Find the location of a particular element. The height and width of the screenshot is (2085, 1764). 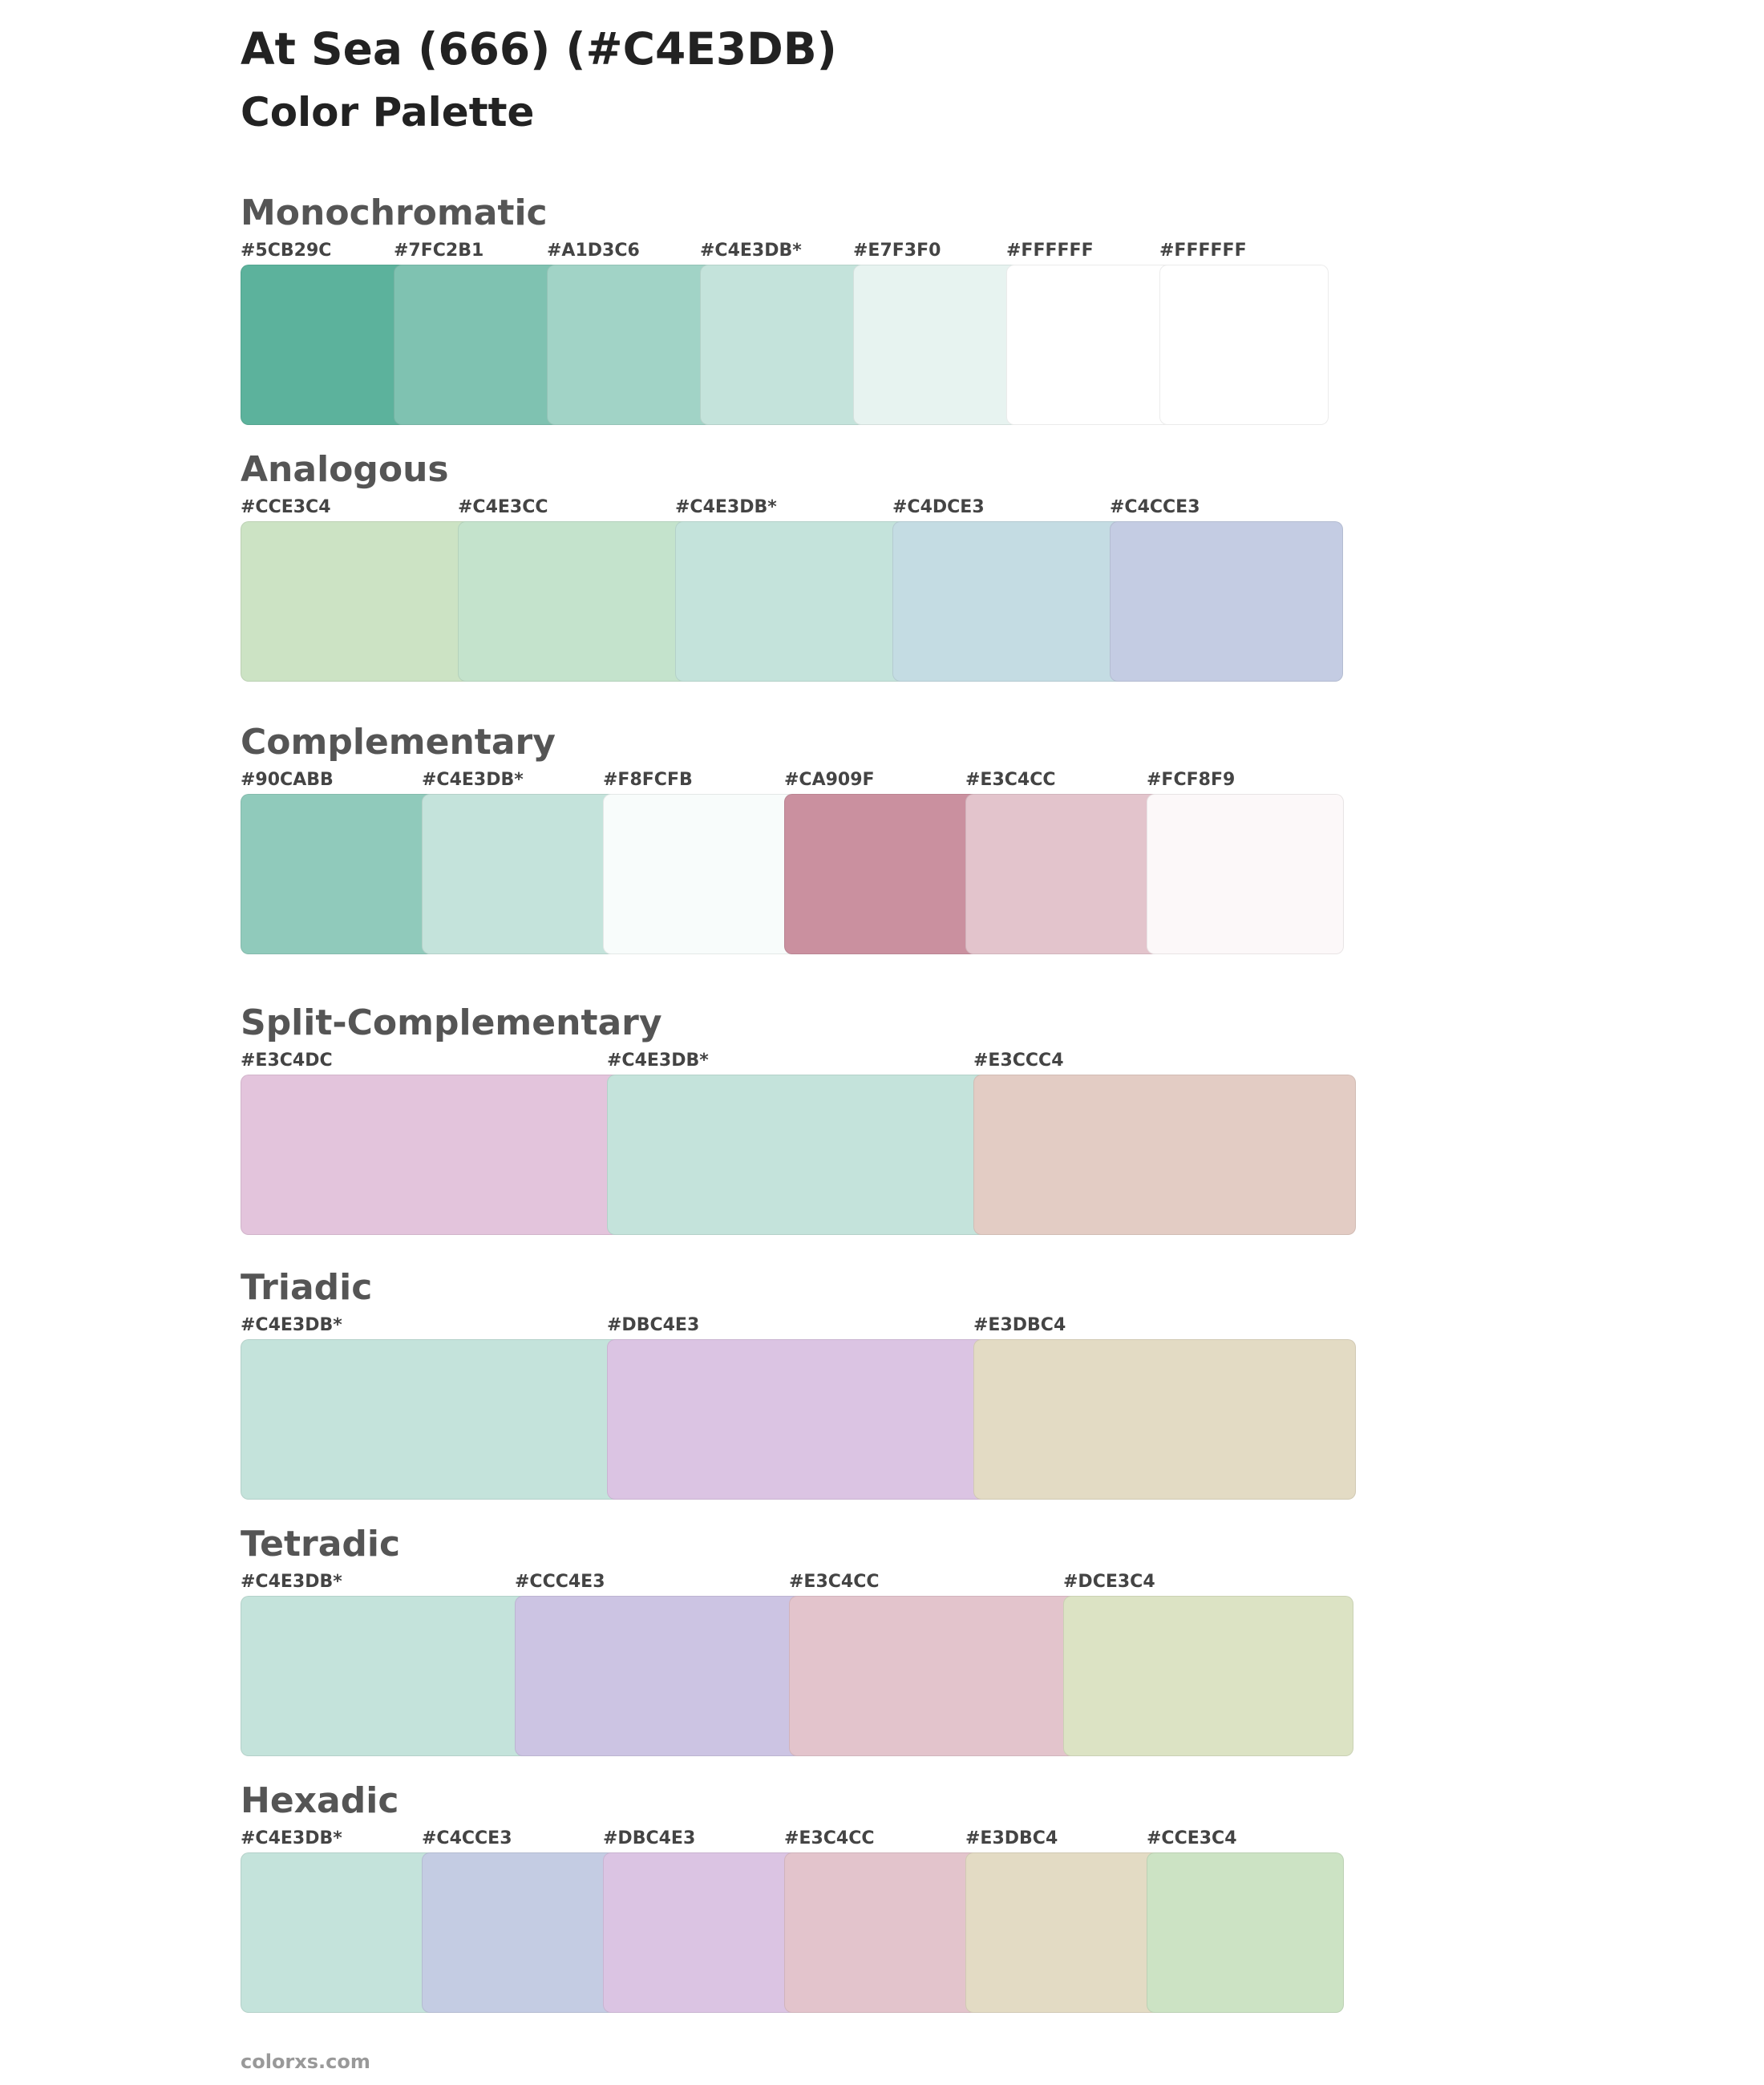

section-title: Monochromatic is located at coordinates (394, 212).